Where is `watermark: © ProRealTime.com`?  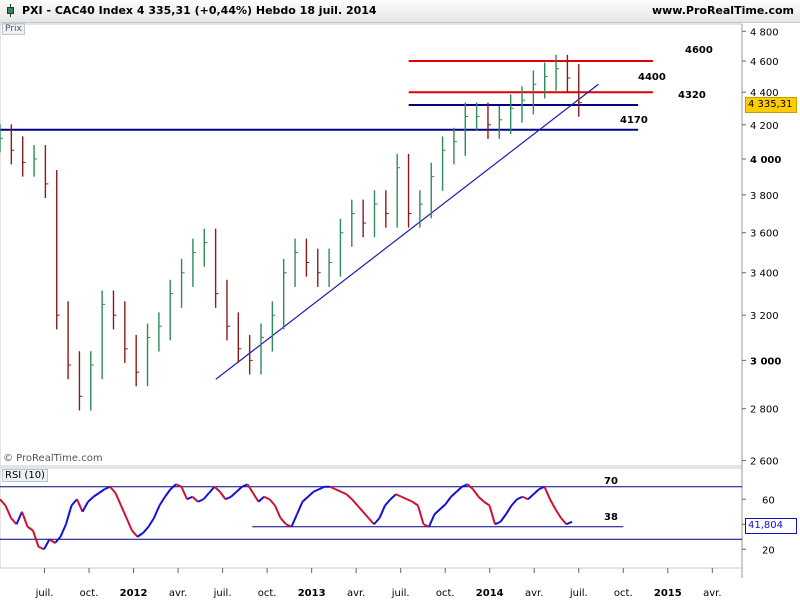
watermark: © ProRealTime.com is located at coordinates (53, 458).